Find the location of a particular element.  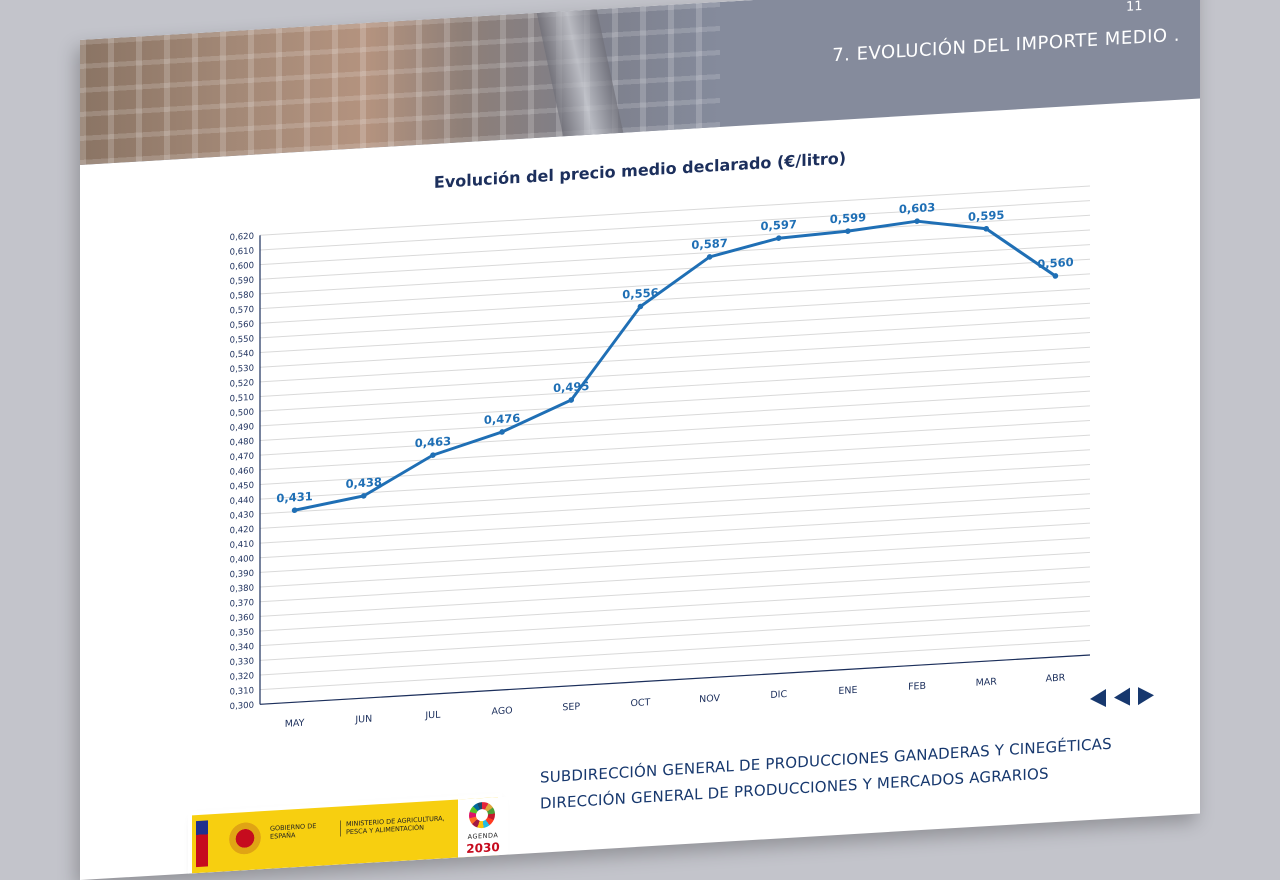

x-tick-label: ABR is located at coordinates (1056, 678).